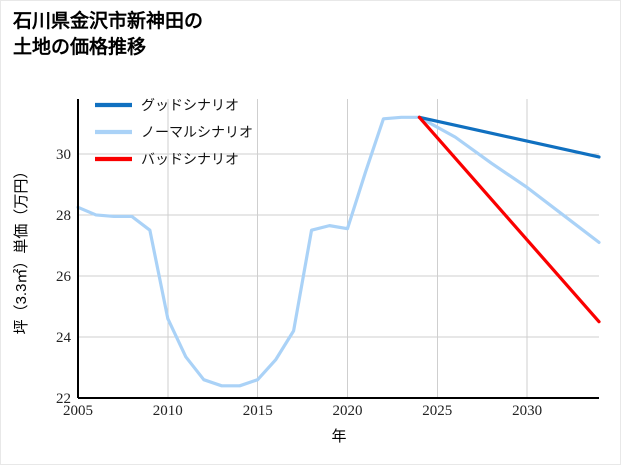 The image size is (621, 466). What do you see at coordinates (168, 411) in the screenshot?
I see `x-tick-label: 2010` at bounding box center [168, 411].